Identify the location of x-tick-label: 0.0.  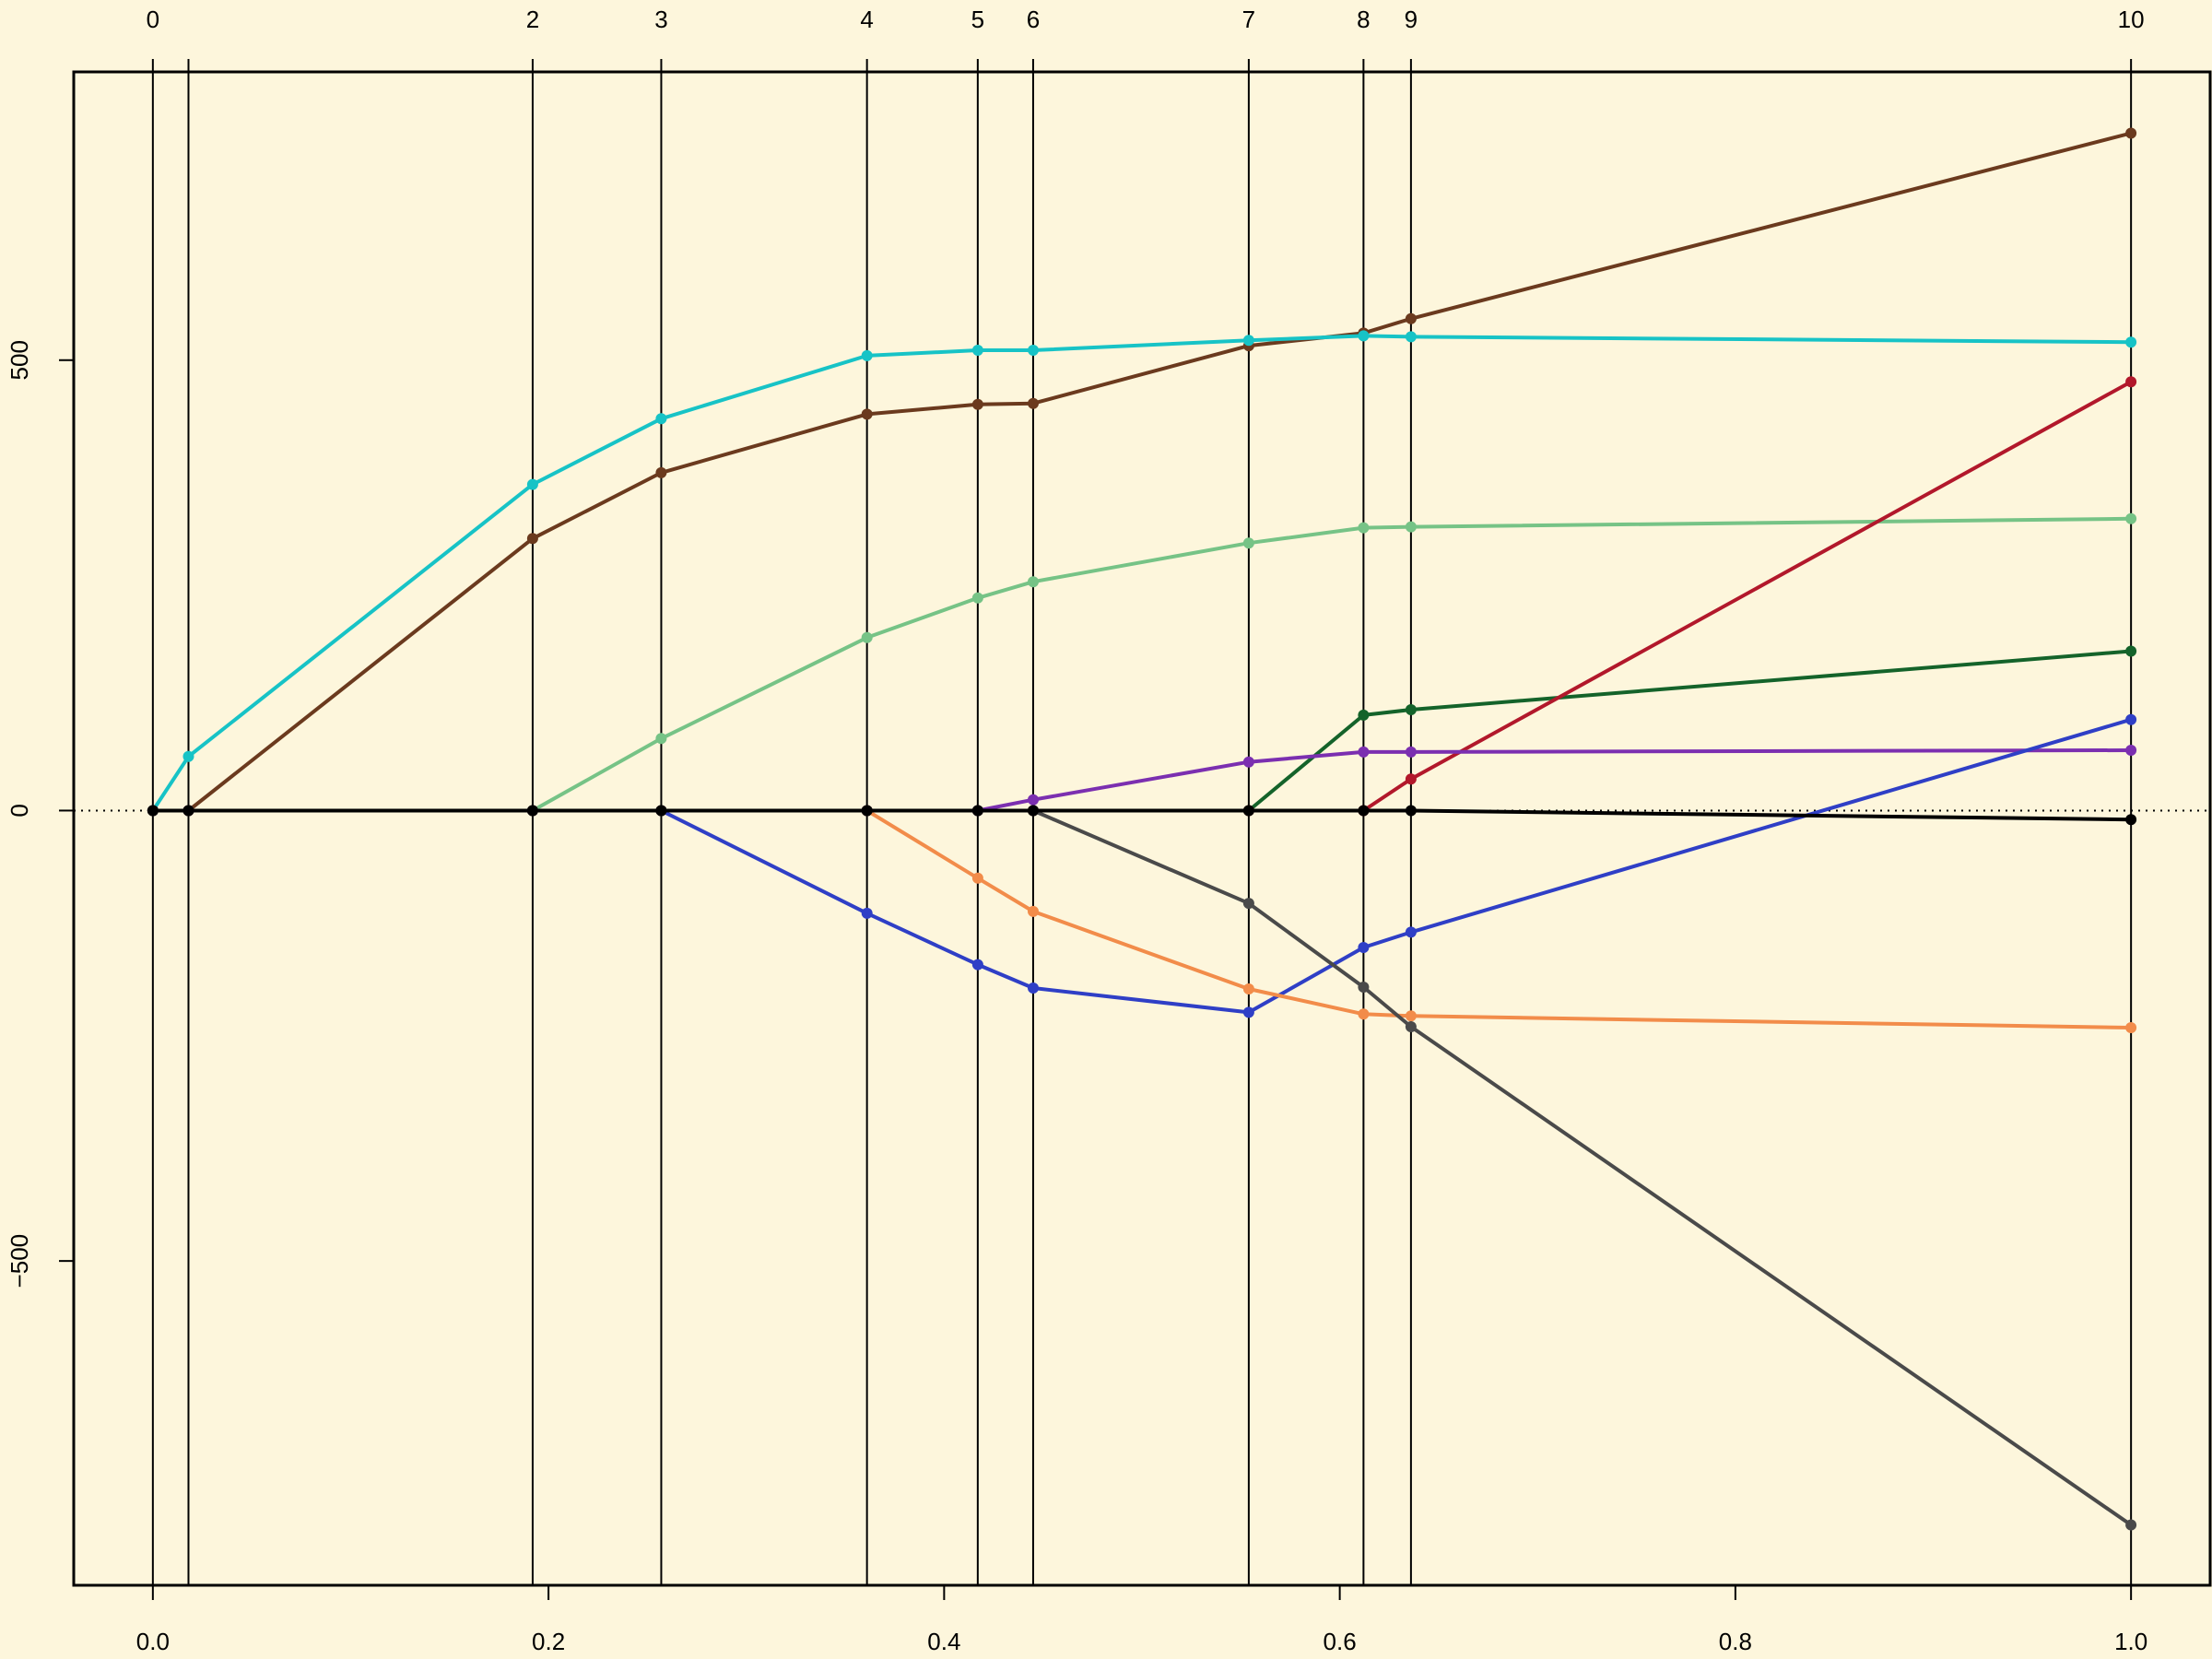
(153, 1641).